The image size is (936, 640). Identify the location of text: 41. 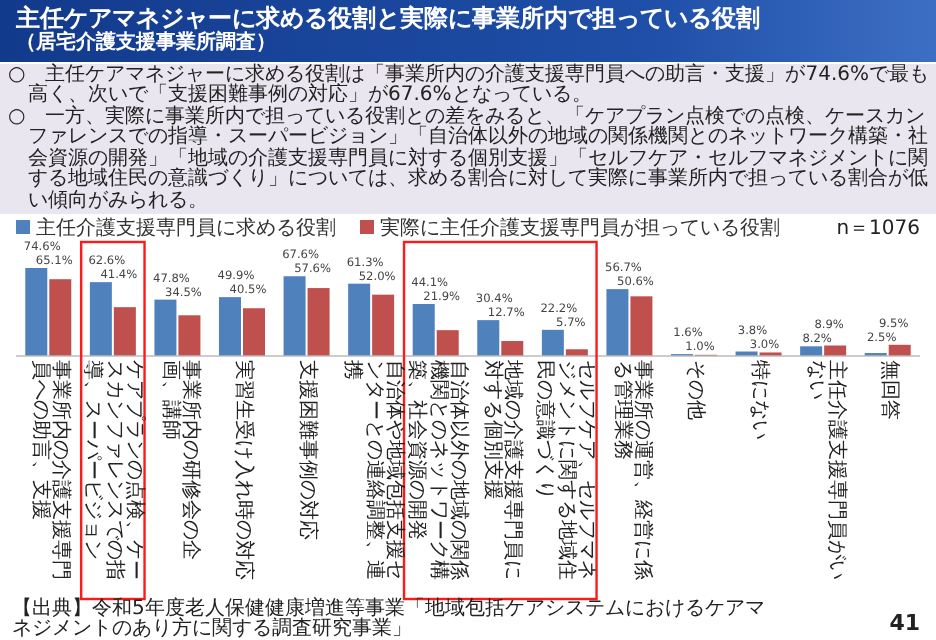
(904, 623).